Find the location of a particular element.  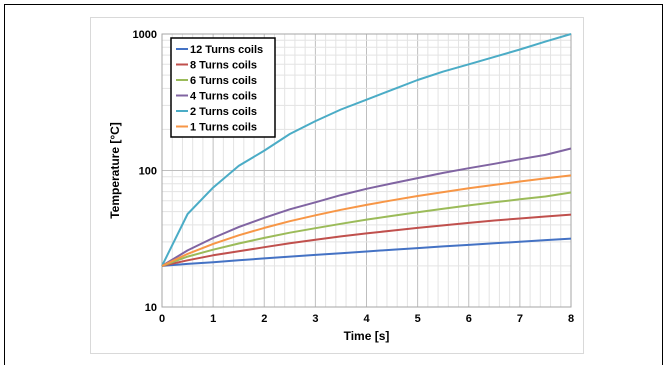

legend-label: 2 Turns coils is located at coordinates (223, 112).